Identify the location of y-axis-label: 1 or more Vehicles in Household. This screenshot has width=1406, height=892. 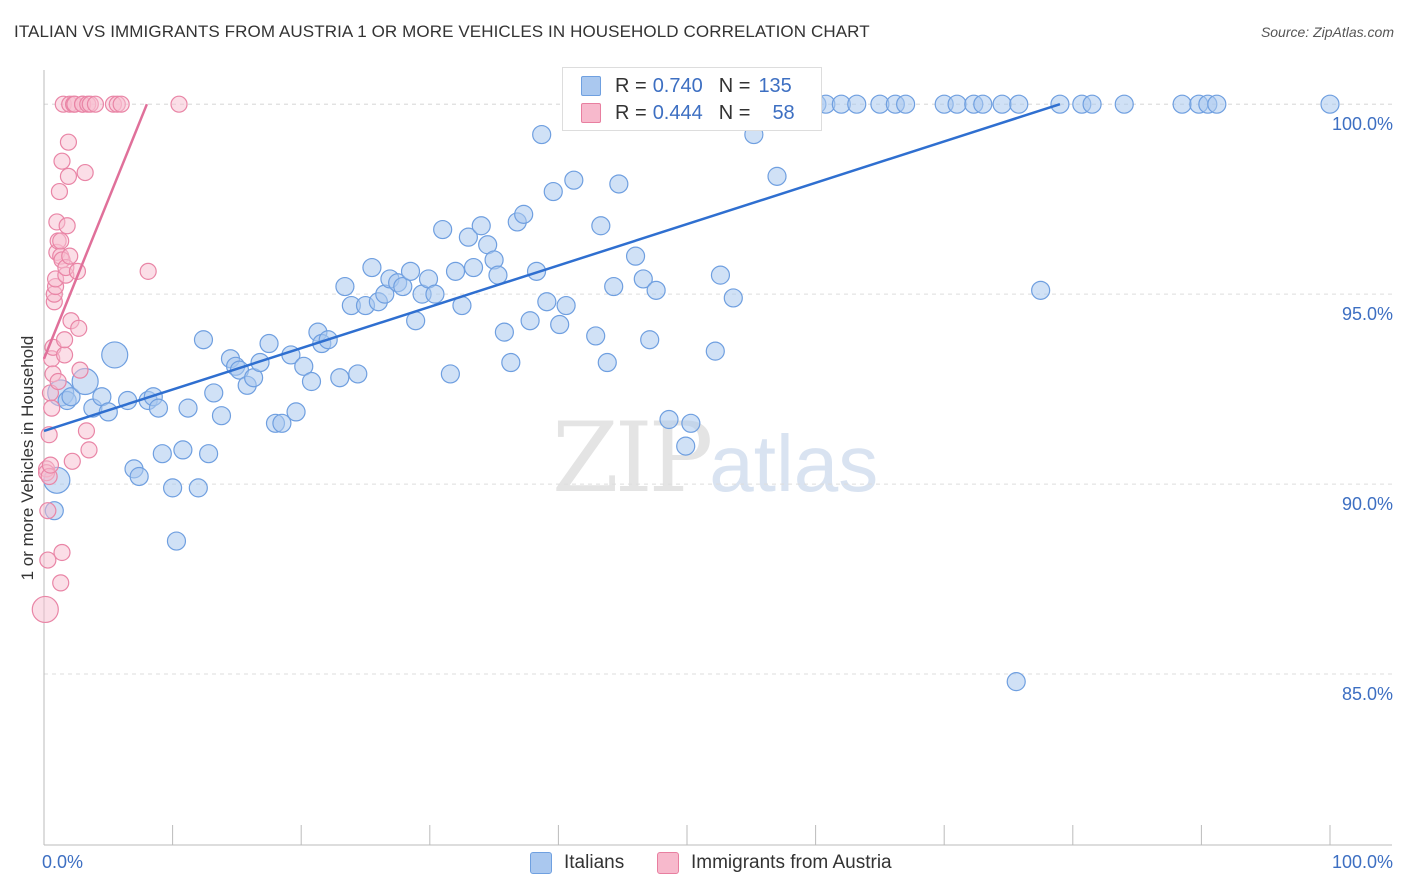
(27, 458).